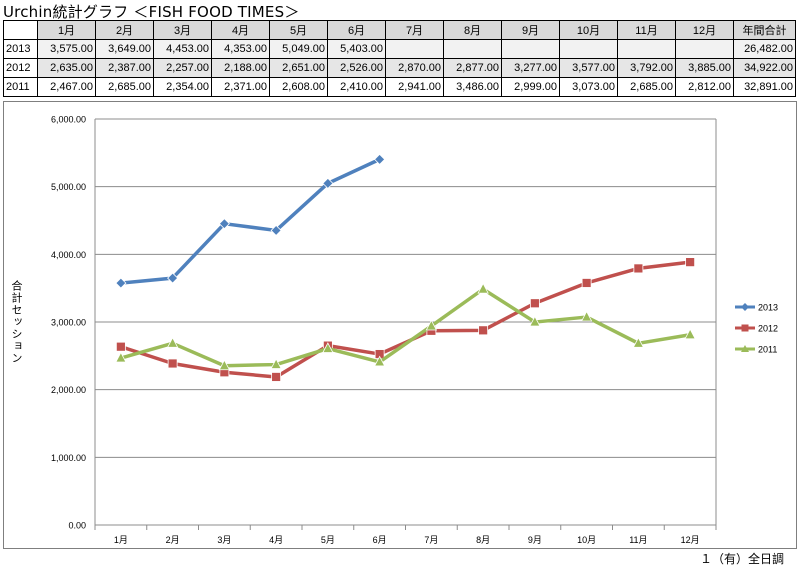 The height and width of the screenshot is (568, 800). What do you see at coordinates (224, 540) in the screenshot?
I see `x-tick-label: 3月` at bounding box center [224, 540].